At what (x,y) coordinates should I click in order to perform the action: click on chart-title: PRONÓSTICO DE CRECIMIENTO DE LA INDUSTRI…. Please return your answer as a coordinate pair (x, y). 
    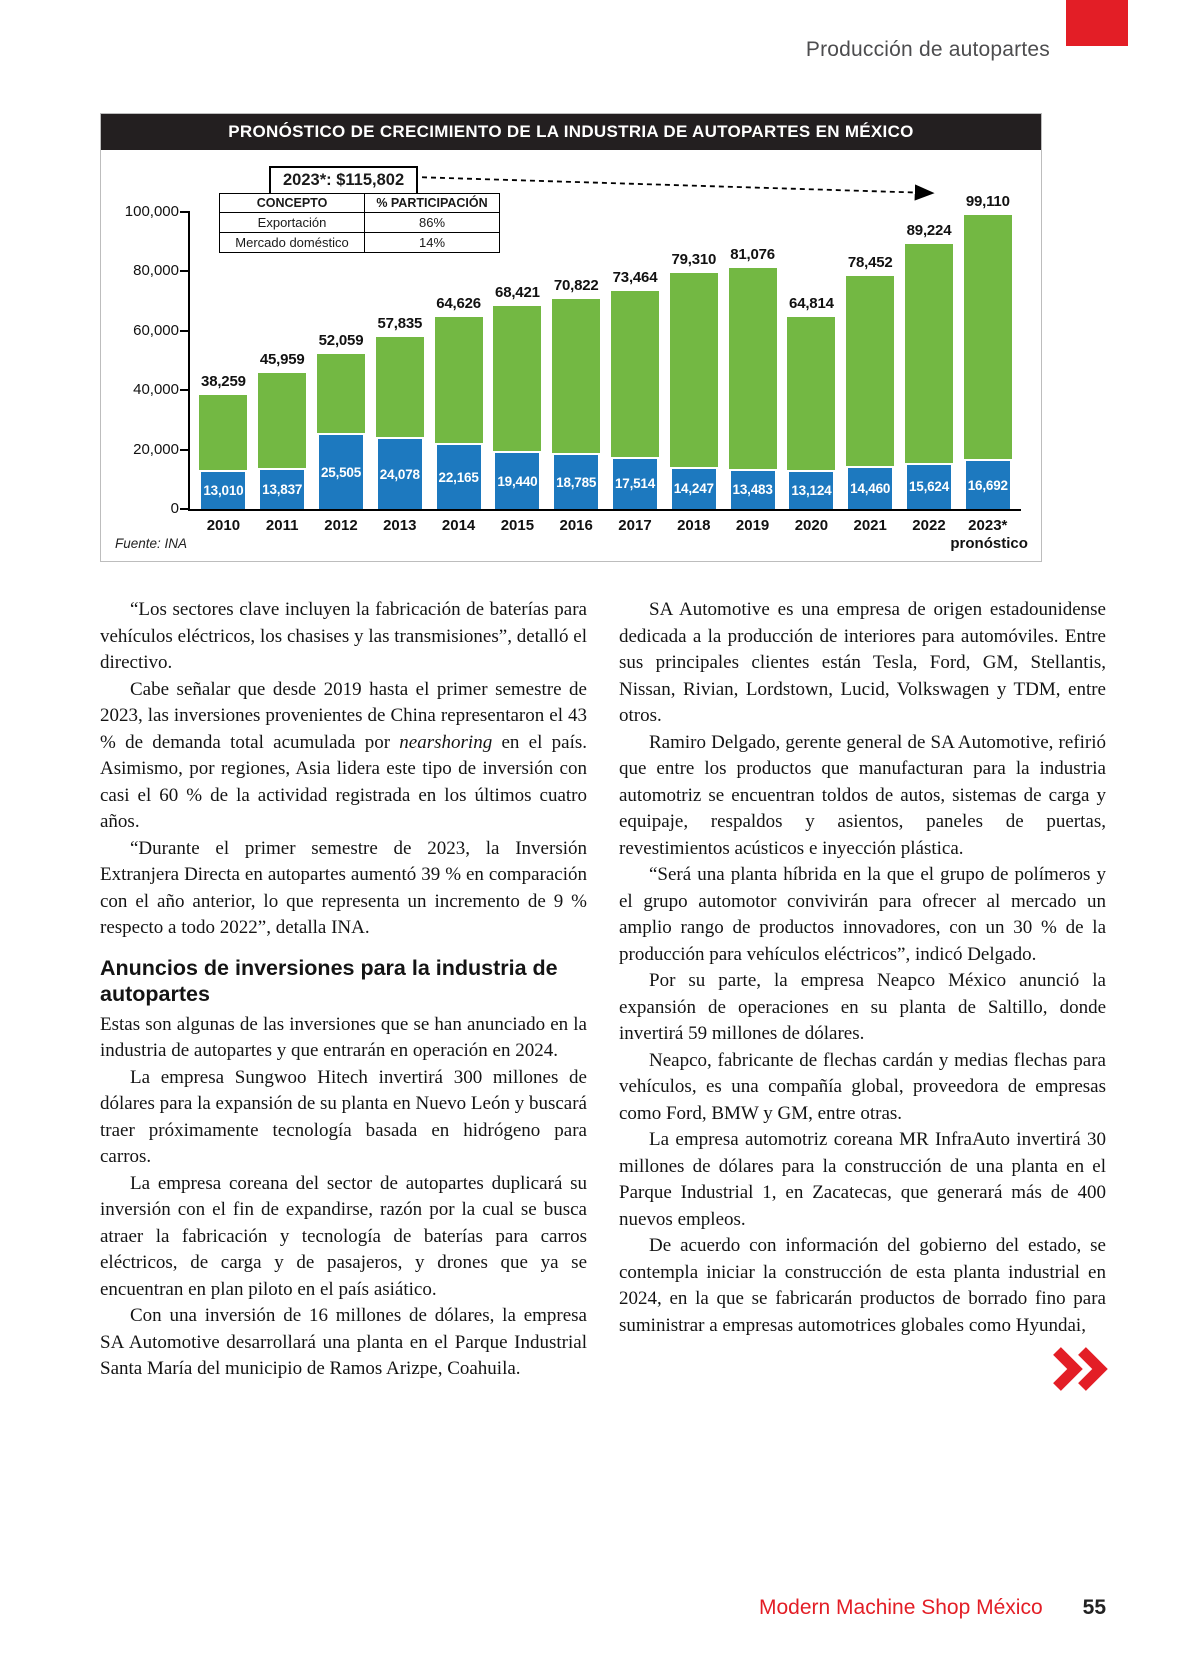
    Looking at the image, I should click on (571, 132).